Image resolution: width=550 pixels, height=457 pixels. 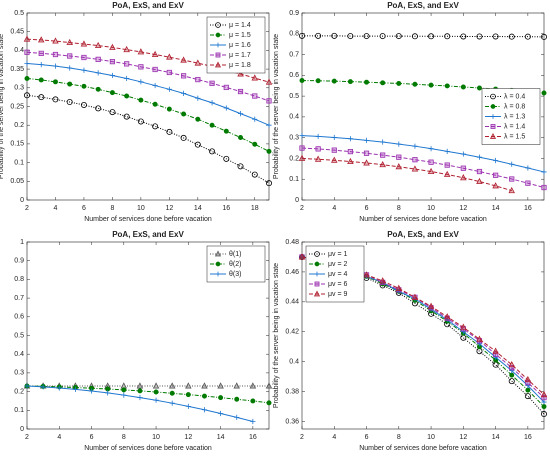 I want to click on x-tick-label: 14, so click(x=221, y=437).